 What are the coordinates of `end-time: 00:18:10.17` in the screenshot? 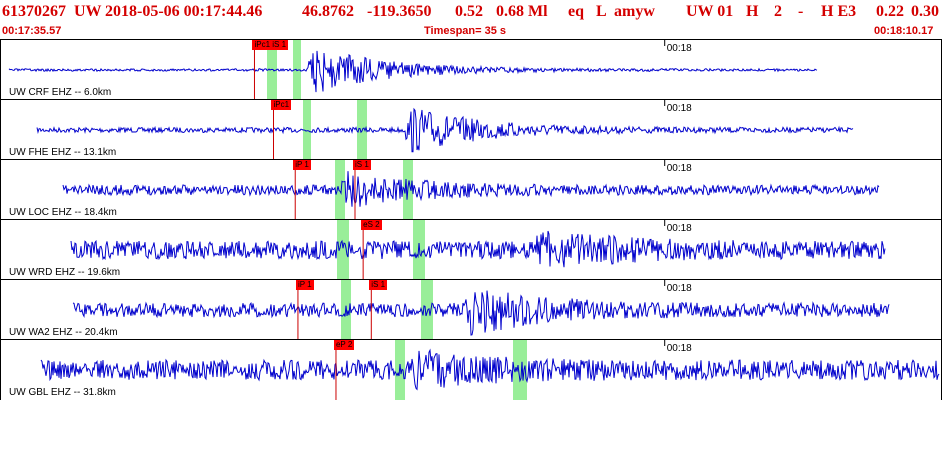 It's located at (904, 31).